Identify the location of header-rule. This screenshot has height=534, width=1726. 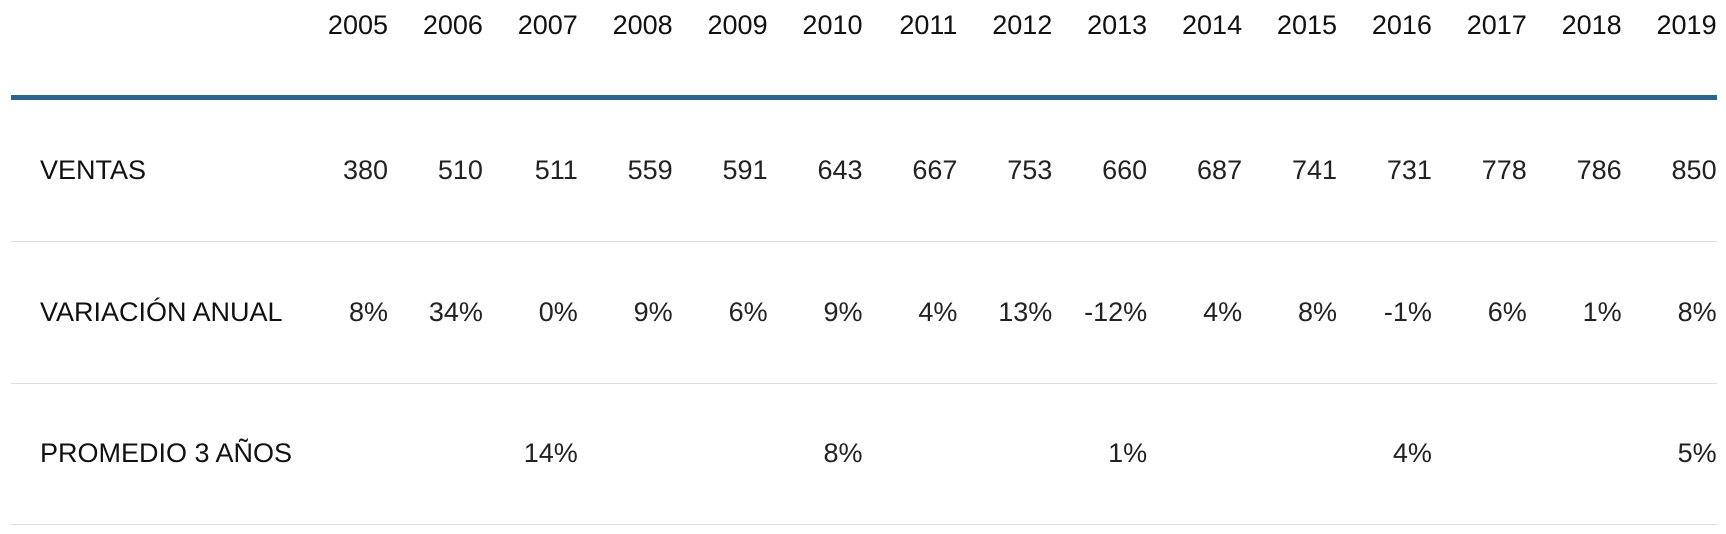
(864, 97).